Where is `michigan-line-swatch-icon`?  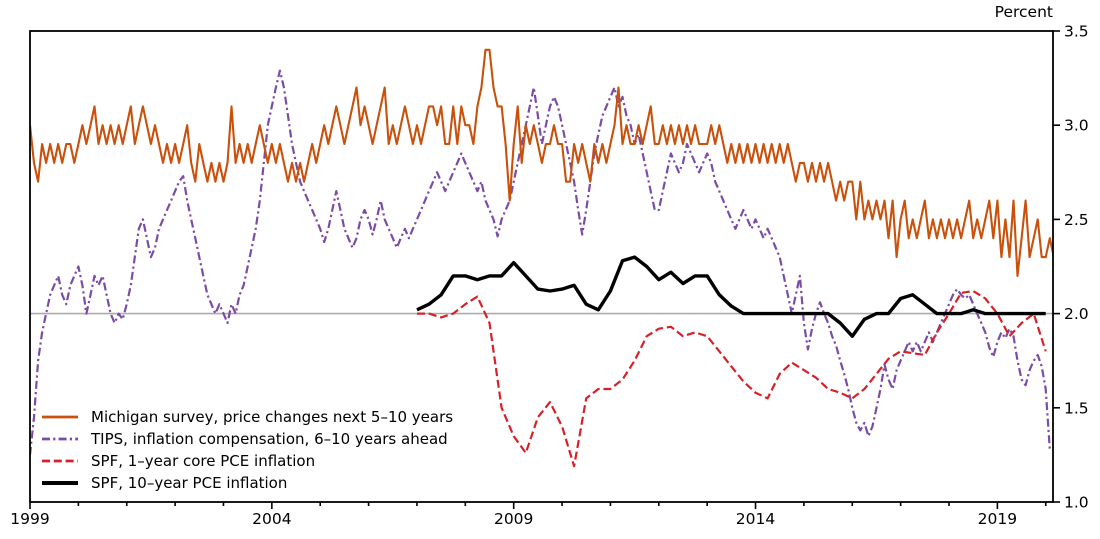 michigan-line-swatch-icon is located at coordinates (60, 417).